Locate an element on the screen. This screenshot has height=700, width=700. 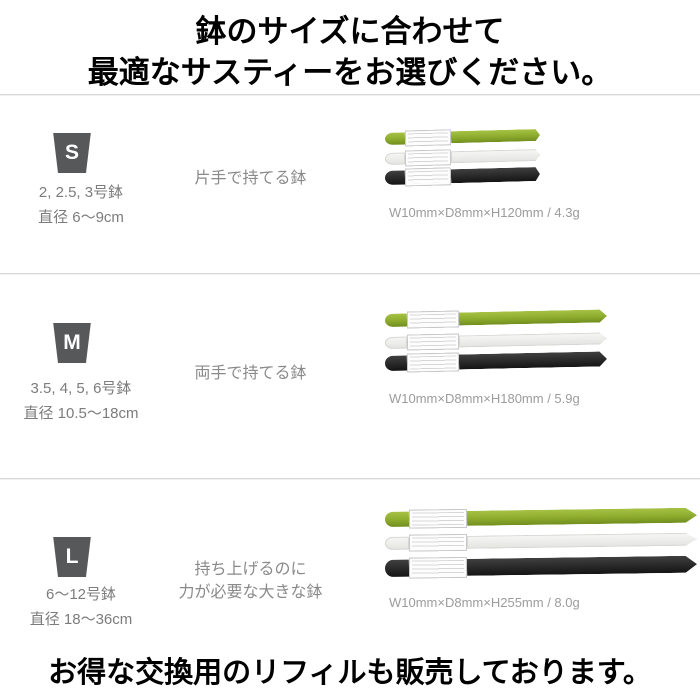
description-line: 持ち上げるのに is located at coordinates (250, 569).